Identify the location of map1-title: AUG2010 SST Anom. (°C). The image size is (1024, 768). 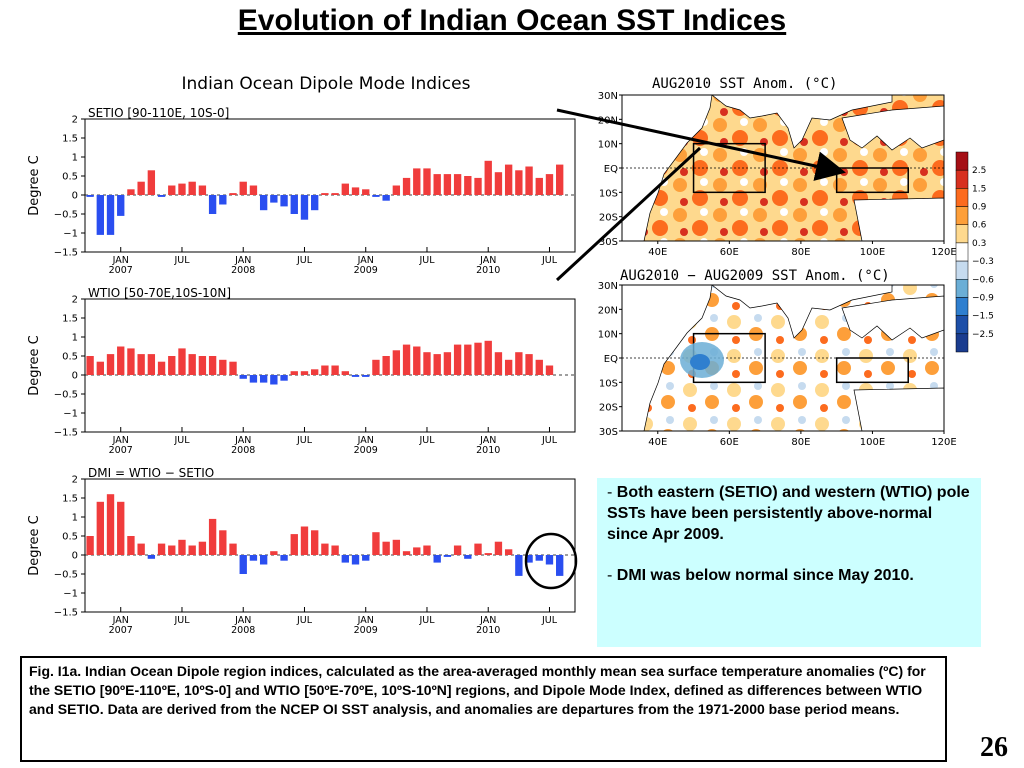
(745, 84).